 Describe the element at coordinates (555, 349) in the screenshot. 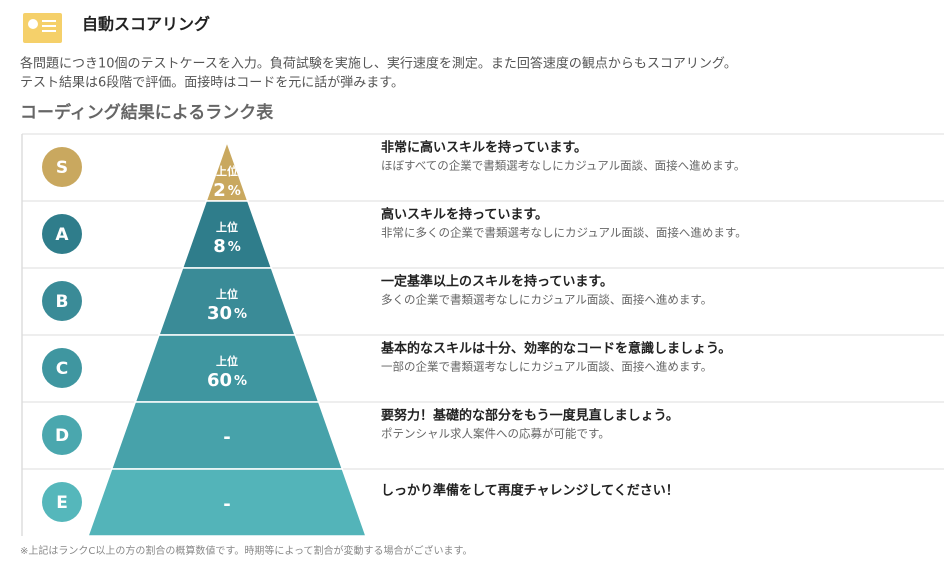

I see `rank-heading: 基本的なスキルは十分、効率的なコードを意識しましょう。` at that location.